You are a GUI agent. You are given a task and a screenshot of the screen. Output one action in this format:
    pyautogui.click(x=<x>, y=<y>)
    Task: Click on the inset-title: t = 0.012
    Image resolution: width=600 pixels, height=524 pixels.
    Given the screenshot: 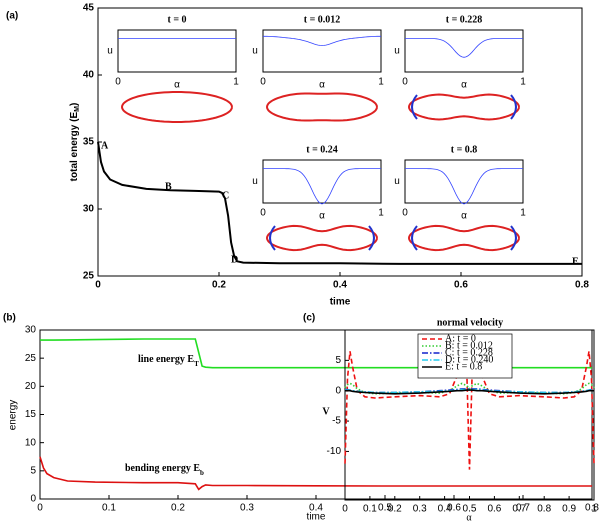 What is the action you would take?
    pyautogui.click(x=322, y=19)
    